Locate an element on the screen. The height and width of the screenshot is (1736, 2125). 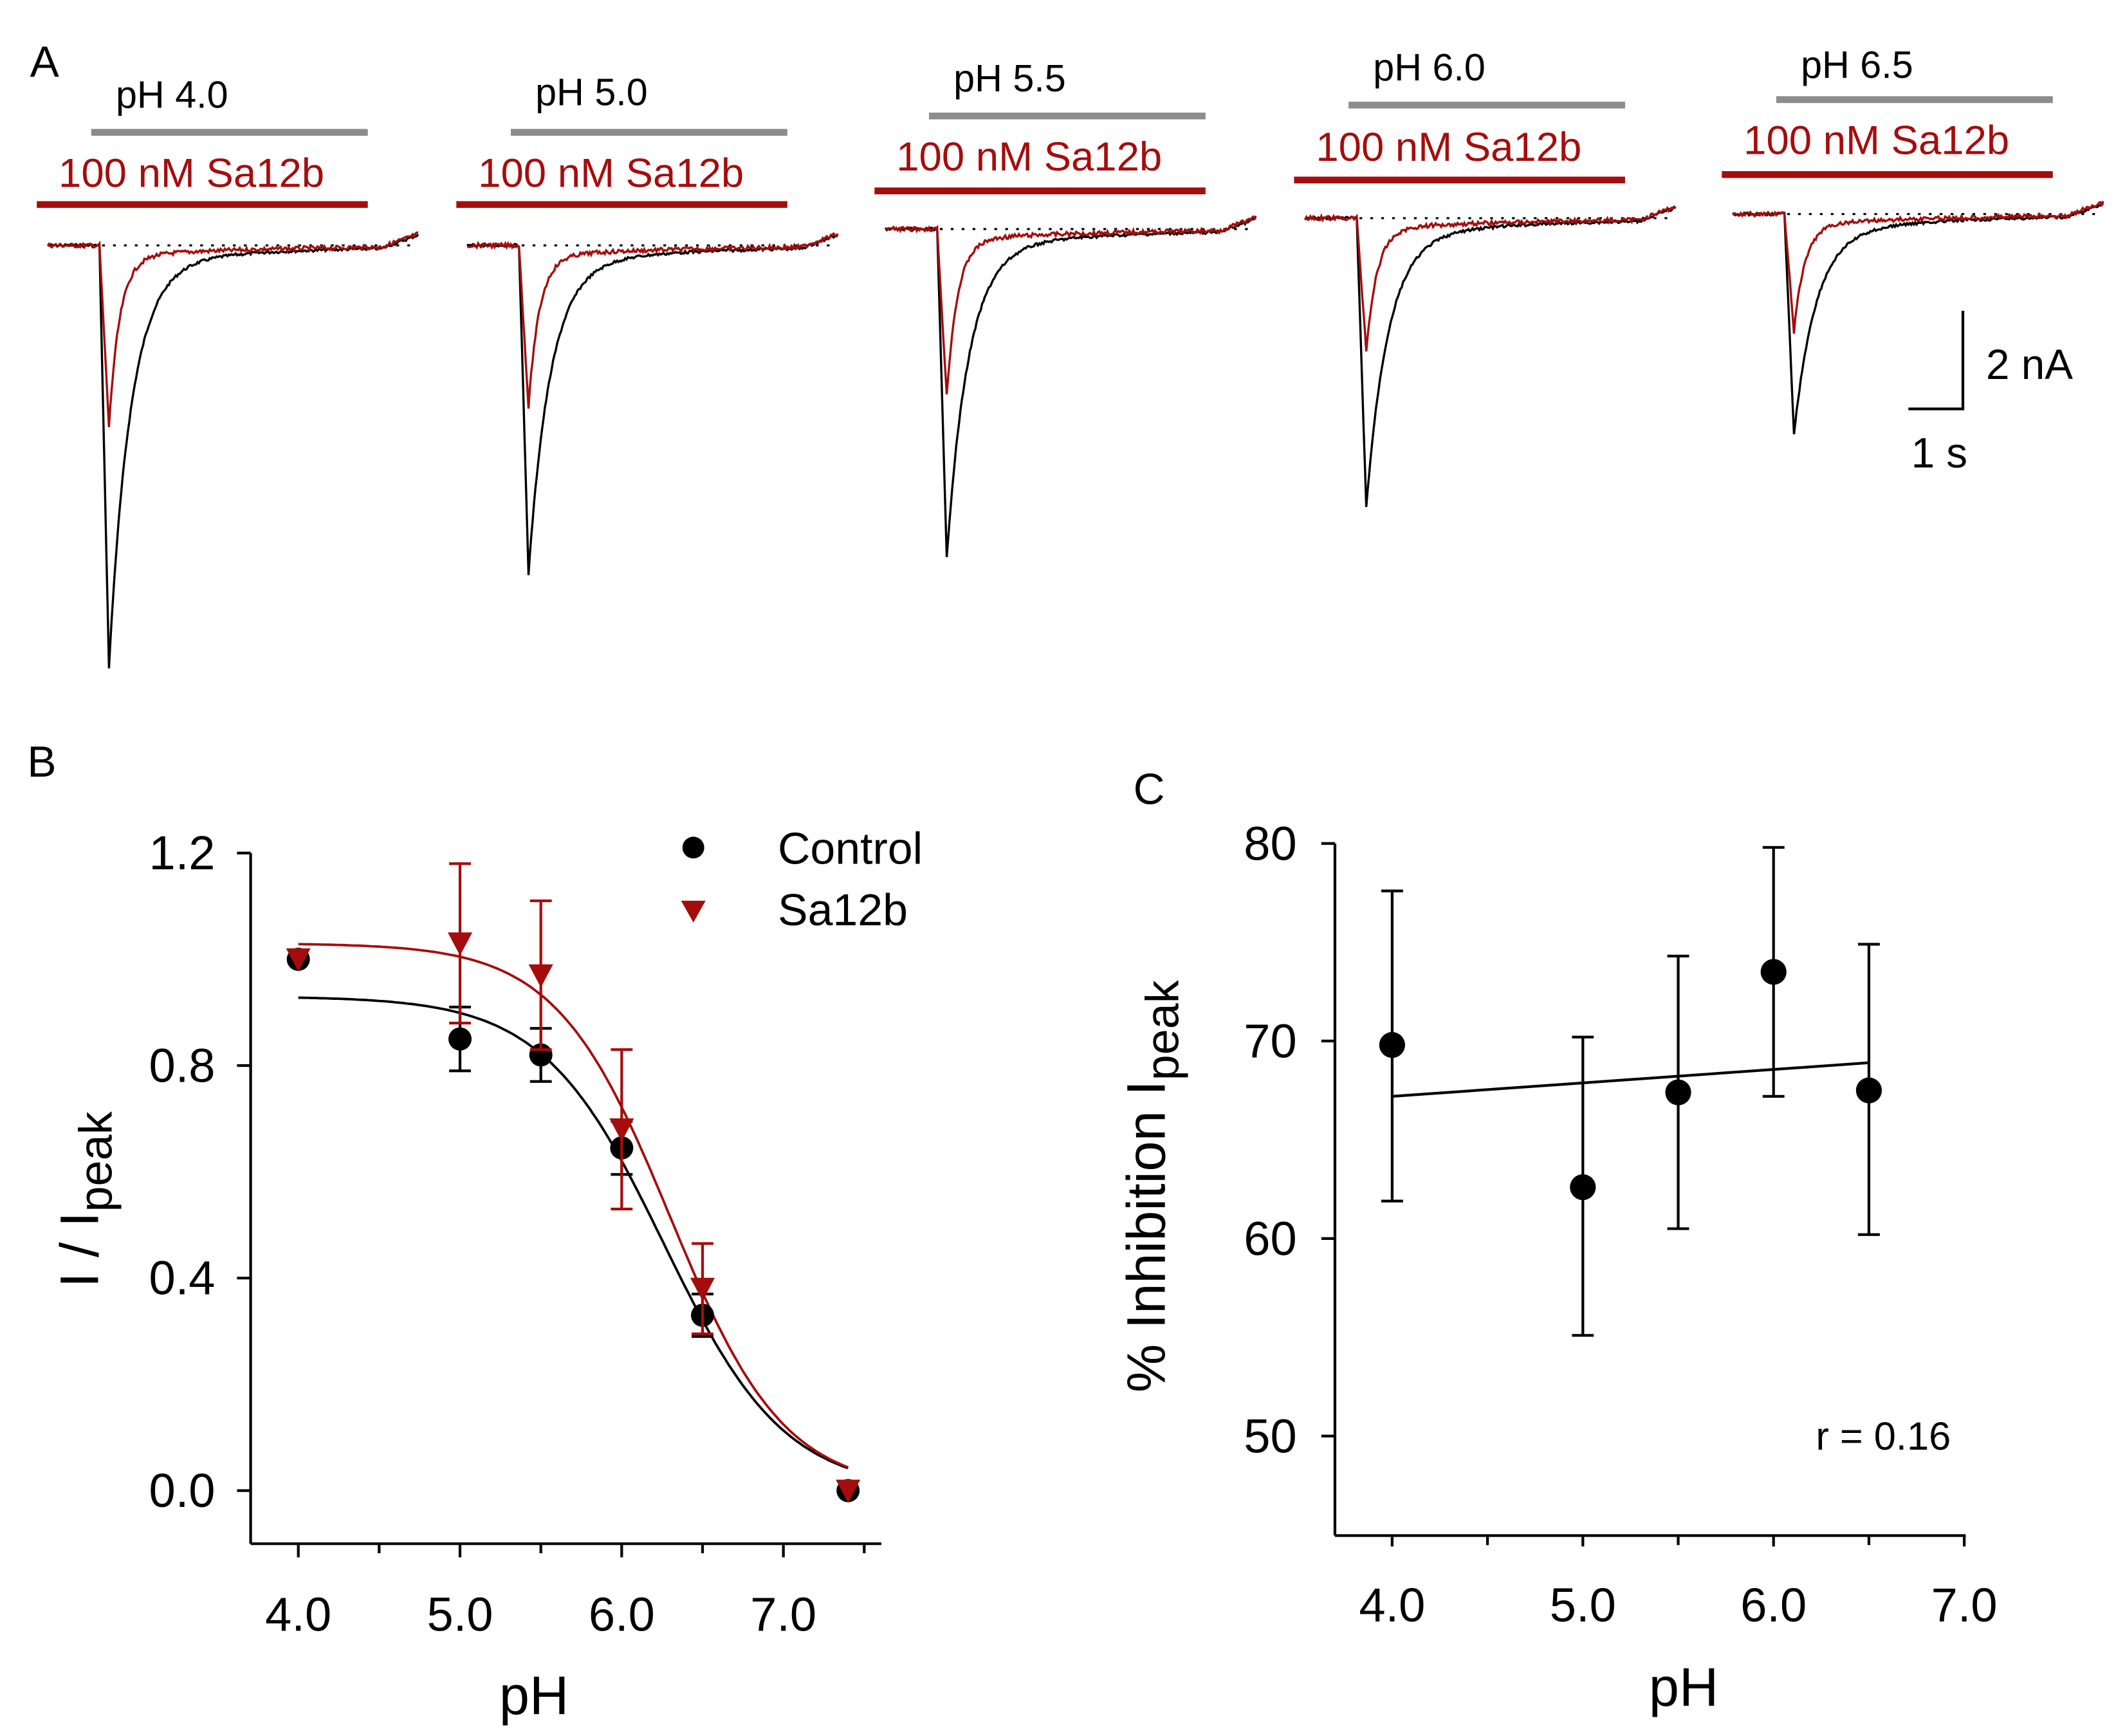
sa12b-fit-curve is located at coordinates (573, 1206).